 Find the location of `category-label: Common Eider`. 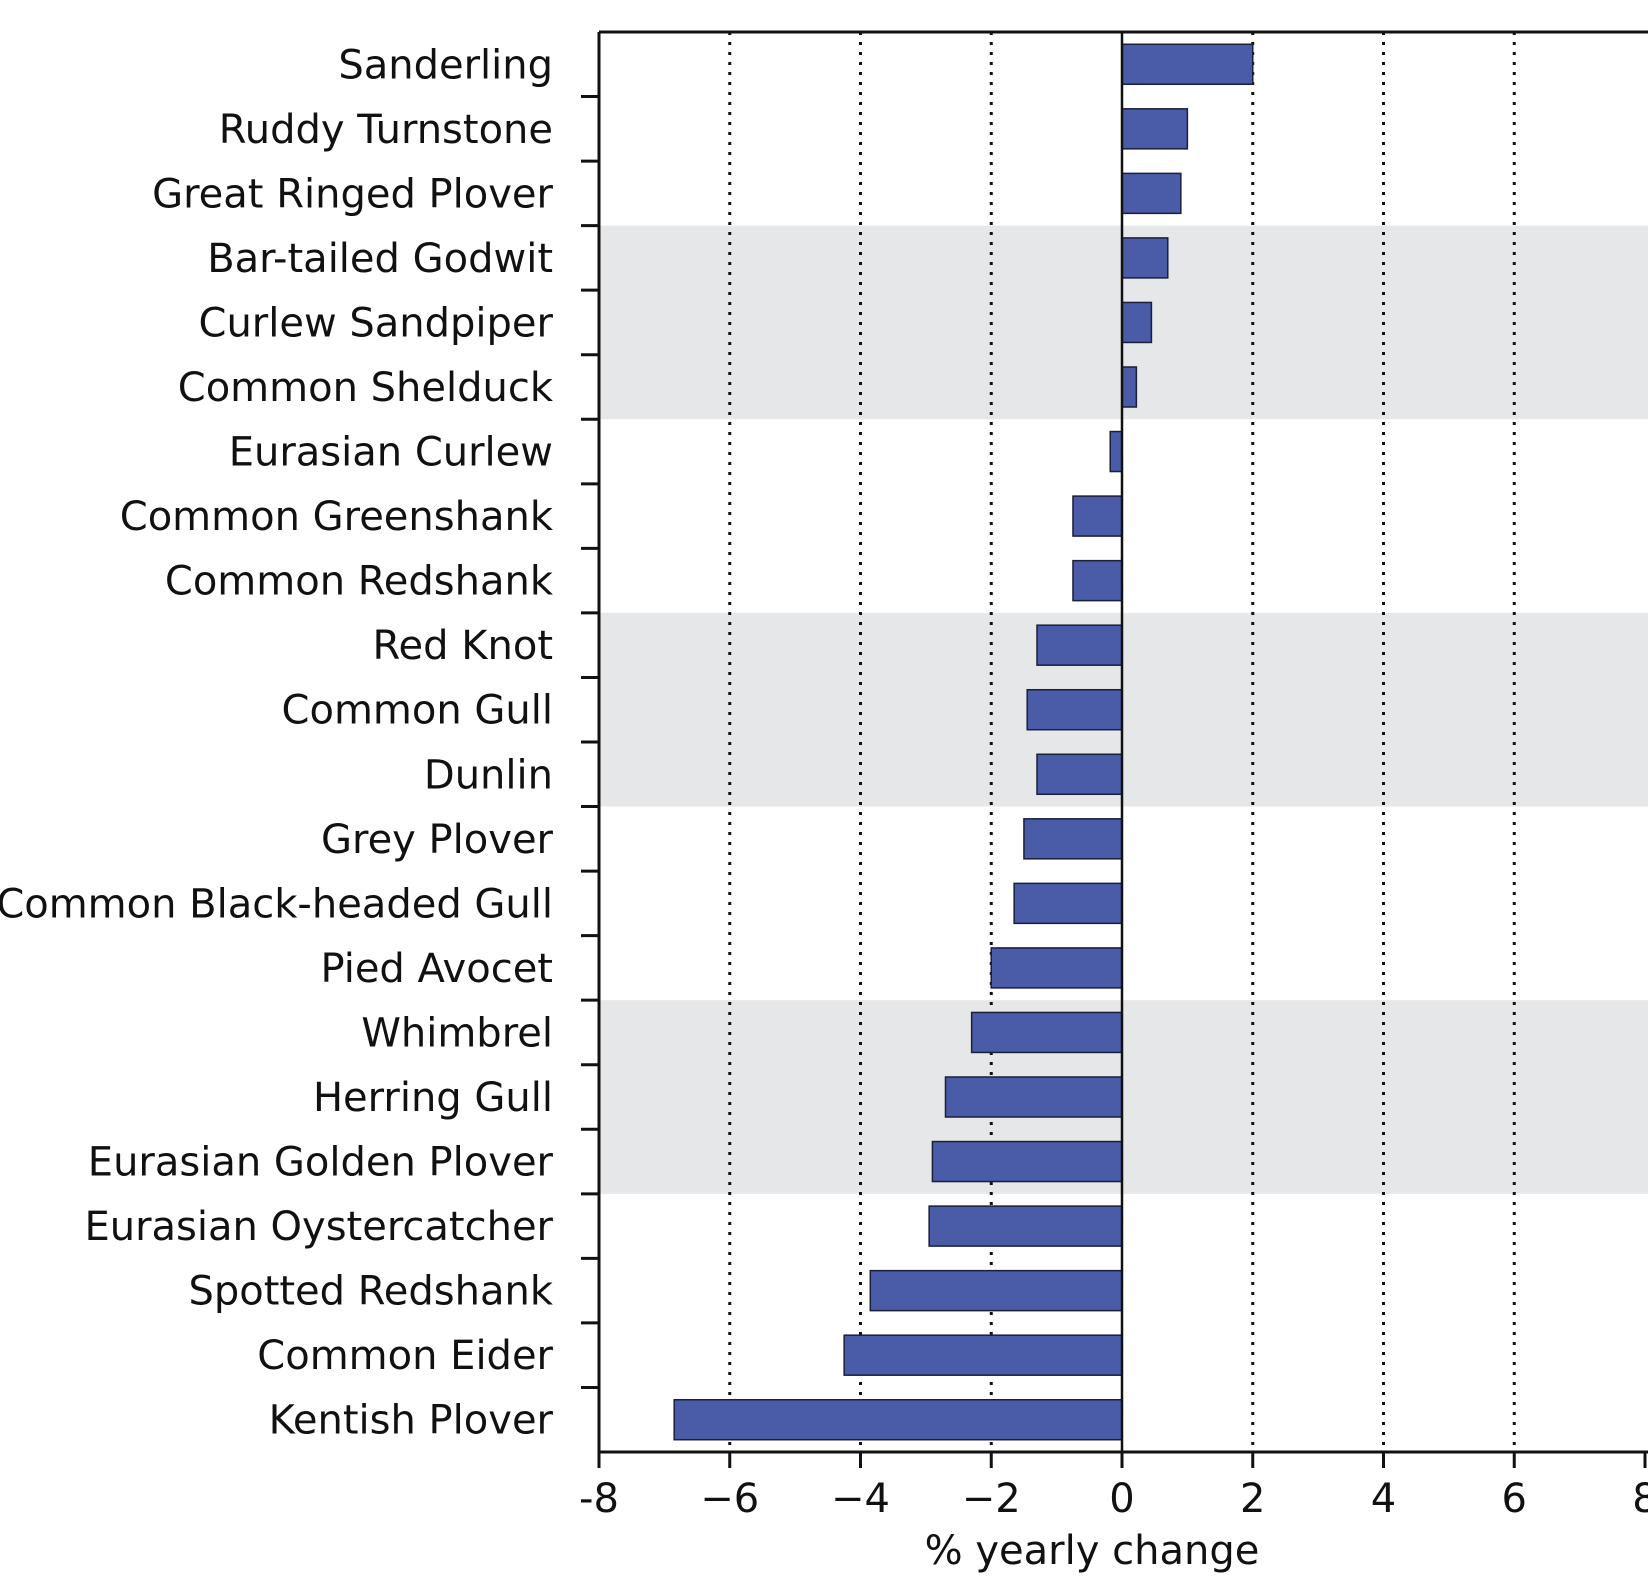

category-label: Common Eider is located at coordinates (405, 1356).